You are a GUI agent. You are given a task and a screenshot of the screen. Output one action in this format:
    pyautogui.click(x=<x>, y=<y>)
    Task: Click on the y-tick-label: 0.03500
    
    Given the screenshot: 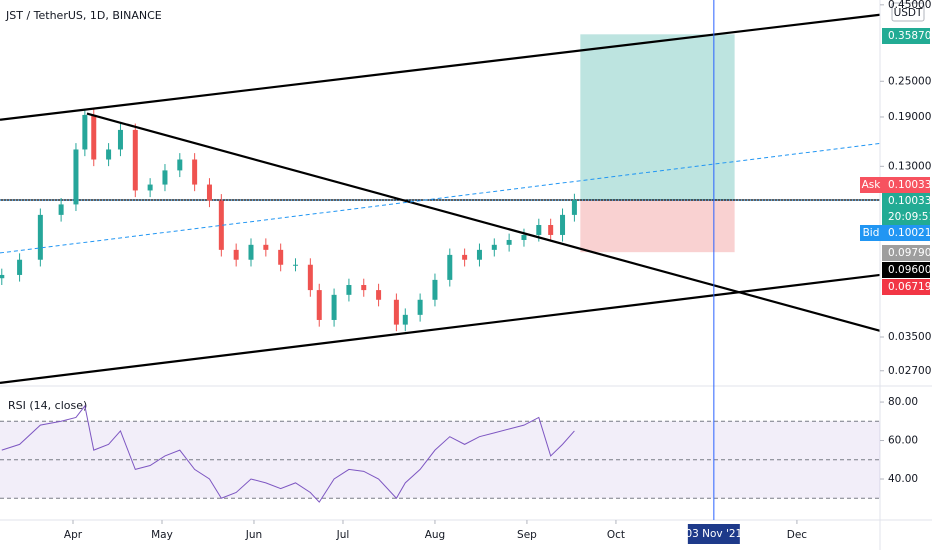 What is the action you would take?
    pyautogui.click(x=909, y=337)
    